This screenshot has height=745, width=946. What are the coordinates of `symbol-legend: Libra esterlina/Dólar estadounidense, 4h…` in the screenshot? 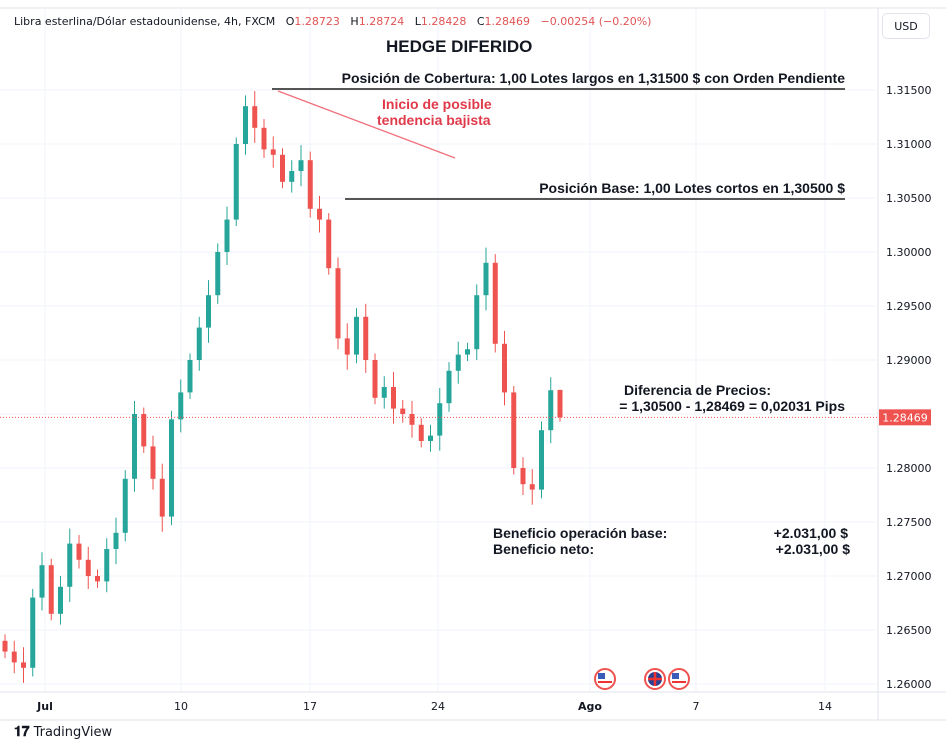 It's located at (332, 21).